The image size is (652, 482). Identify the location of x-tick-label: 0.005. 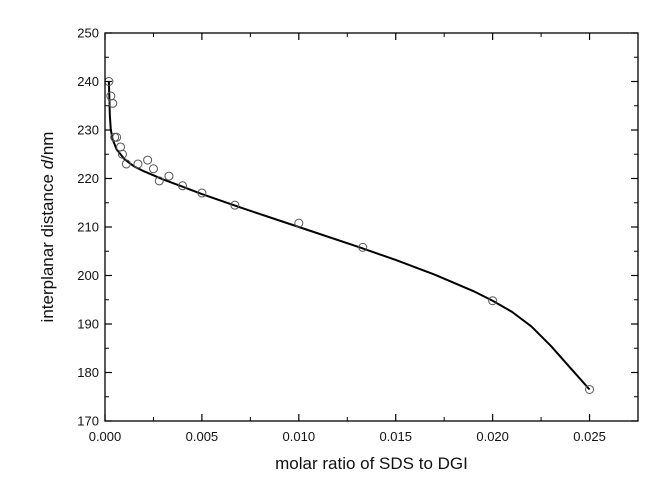
(202, 436).